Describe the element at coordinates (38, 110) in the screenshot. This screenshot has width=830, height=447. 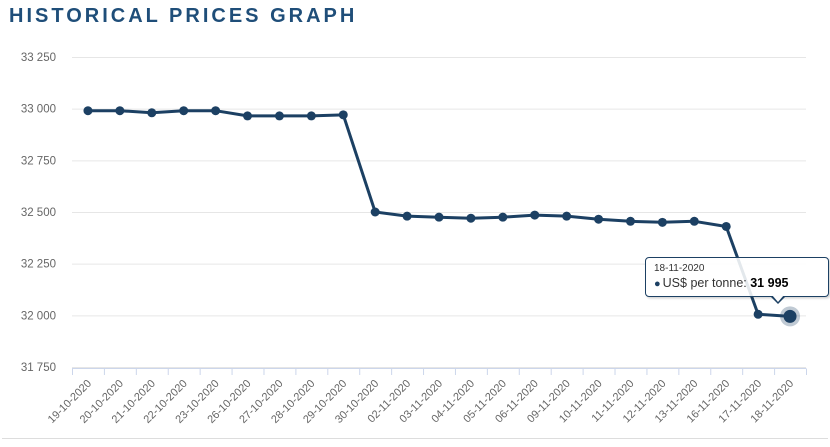
I see `y-axis-label: 33 000` at that location.